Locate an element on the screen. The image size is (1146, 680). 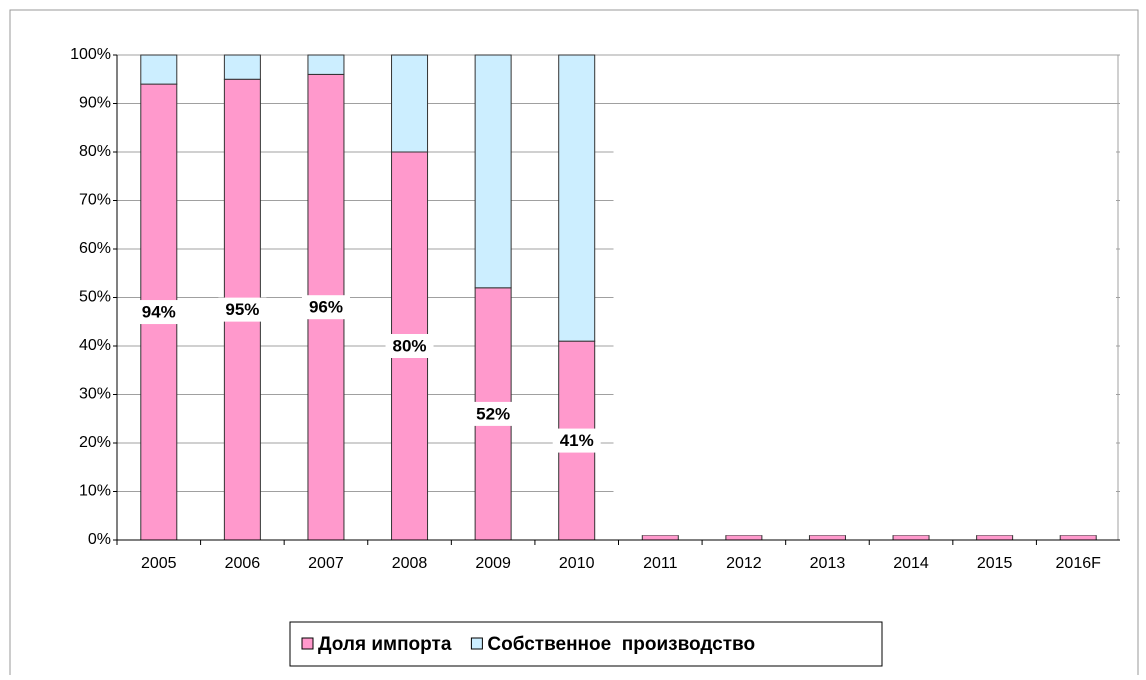
data-label: 94% is located at coordinates (159, 312).